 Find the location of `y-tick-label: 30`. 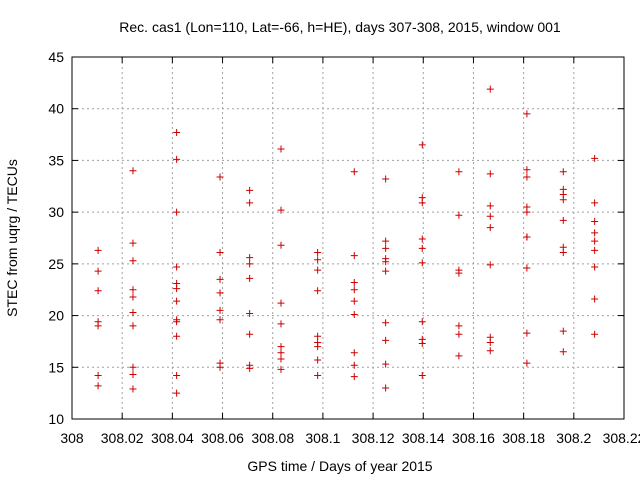

y-tick-label: 30 is located at coordinates (56, 212).